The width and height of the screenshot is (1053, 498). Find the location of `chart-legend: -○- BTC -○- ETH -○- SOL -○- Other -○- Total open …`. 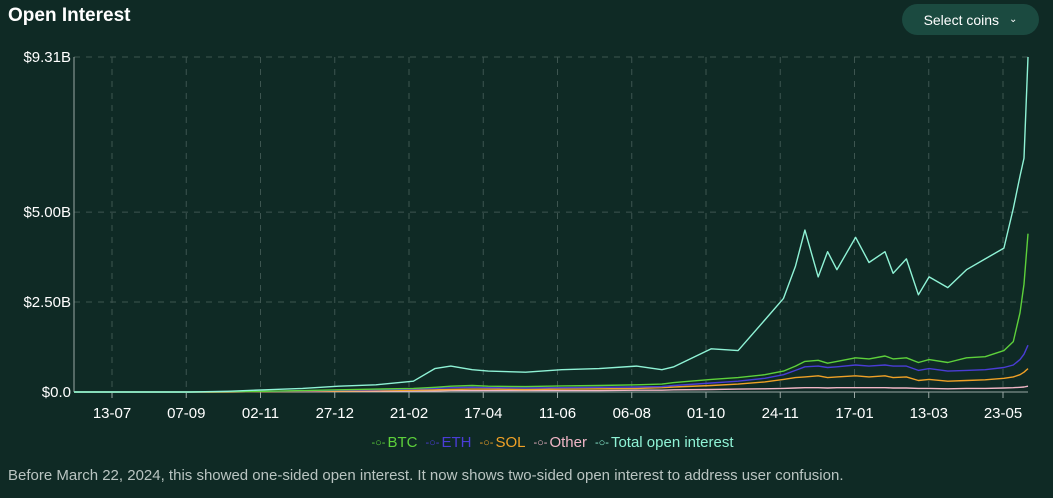

chart-legend: -○- BTC -○- ETH -○- SOL -○- Other -○- Total open … is located at coordinates (526, 442).